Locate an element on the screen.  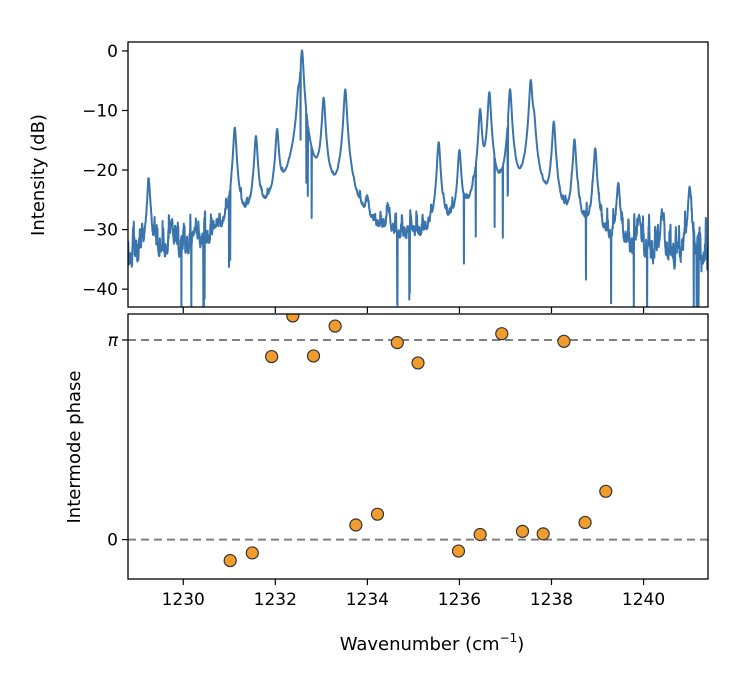
phase-xtick-label: 1238 is located at coordinates (551, 600).